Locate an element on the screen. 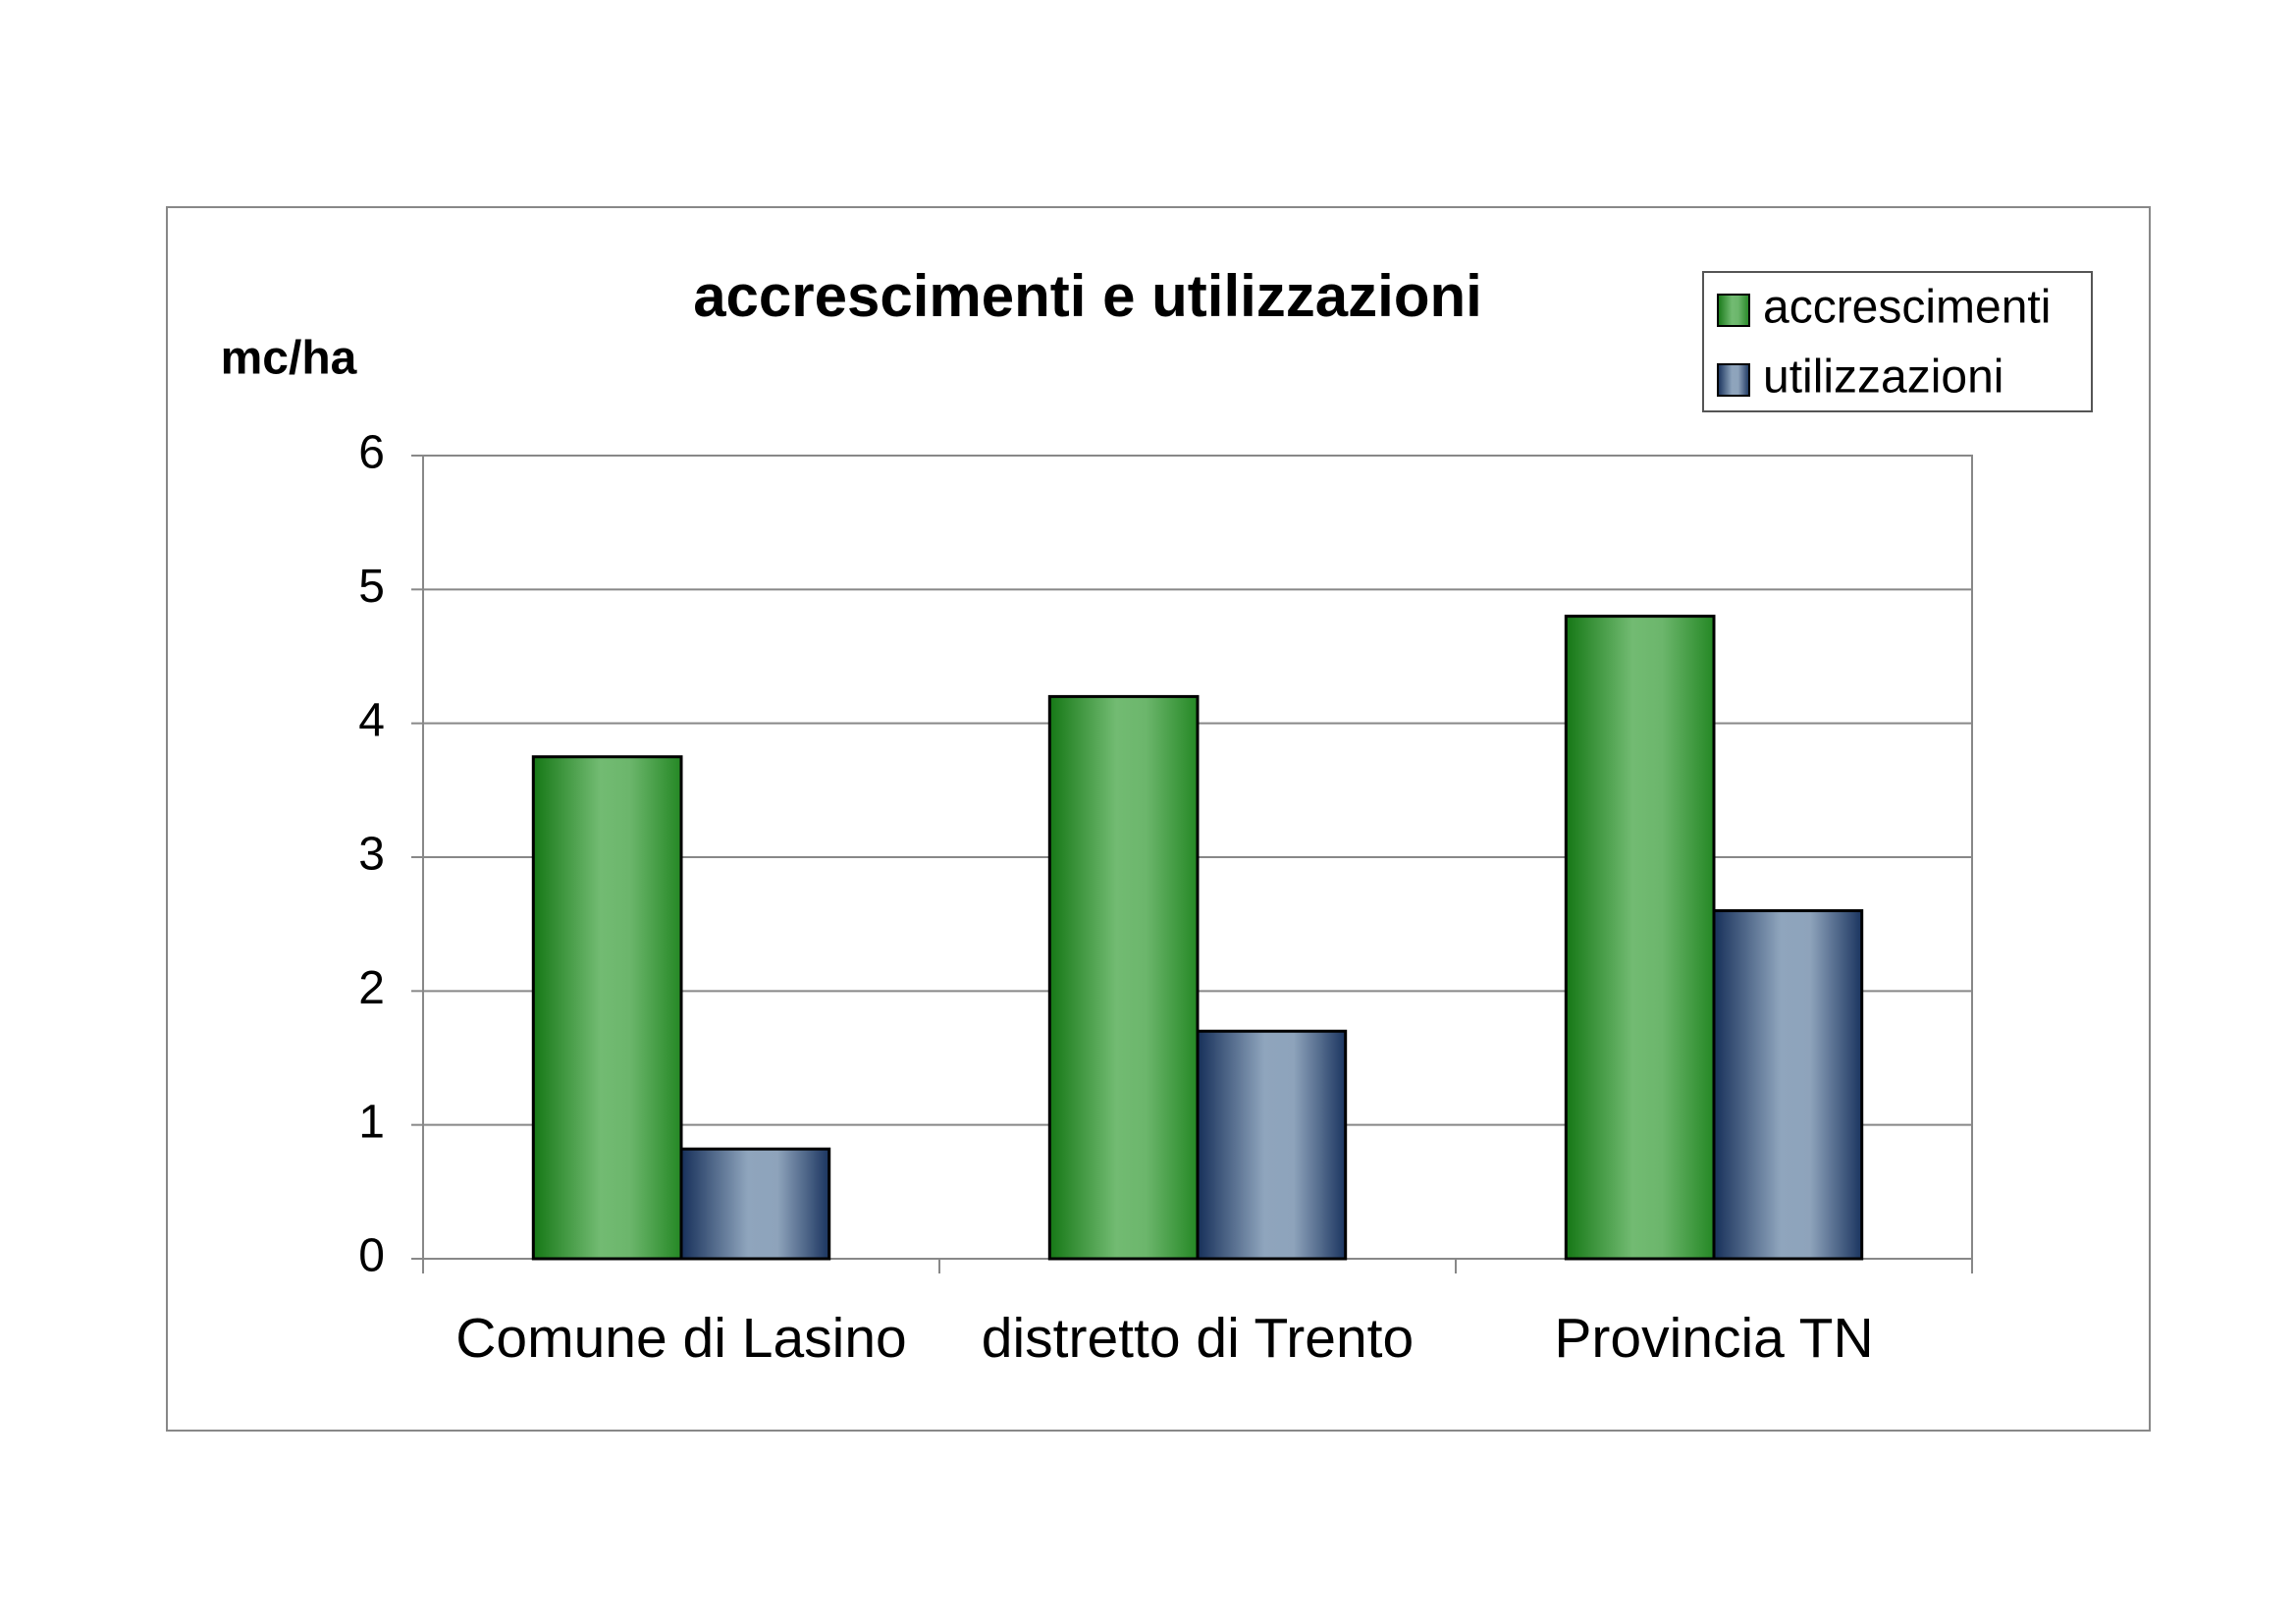 This screenshot has height=1624, width=2296. legend-label: accrescimenti is located at coordinates (1907, 308).